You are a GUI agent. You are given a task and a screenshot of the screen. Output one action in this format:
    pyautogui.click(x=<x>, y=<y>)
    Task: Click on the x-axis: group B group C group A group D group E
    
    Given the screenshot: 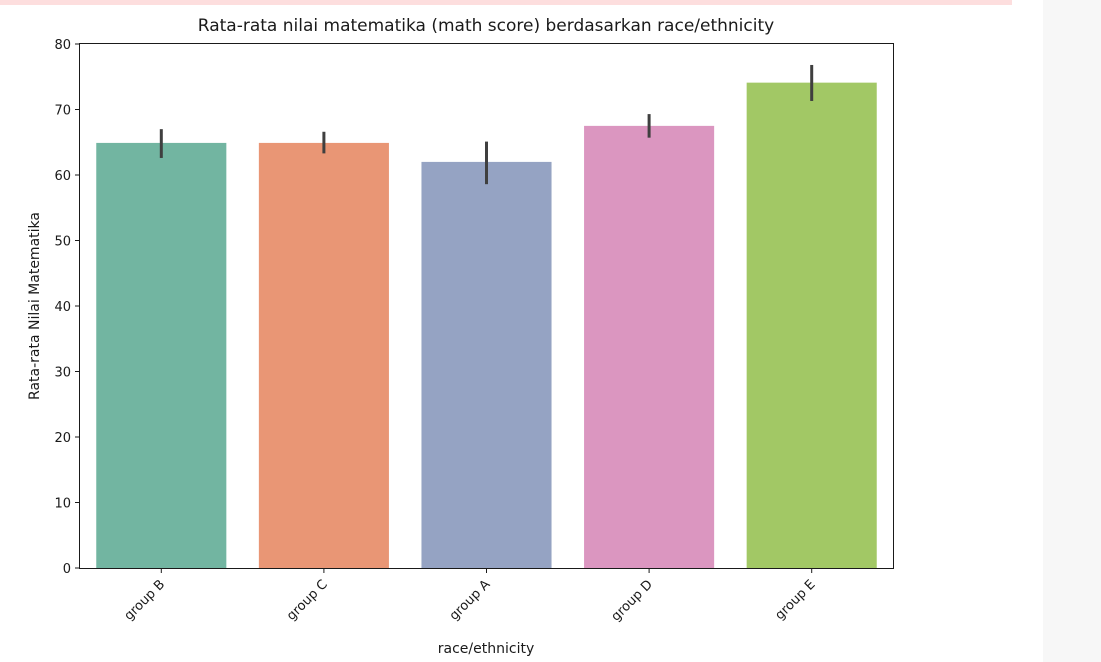 What is the action you would take?
    pyautogui.click(x=470, y=596)
    